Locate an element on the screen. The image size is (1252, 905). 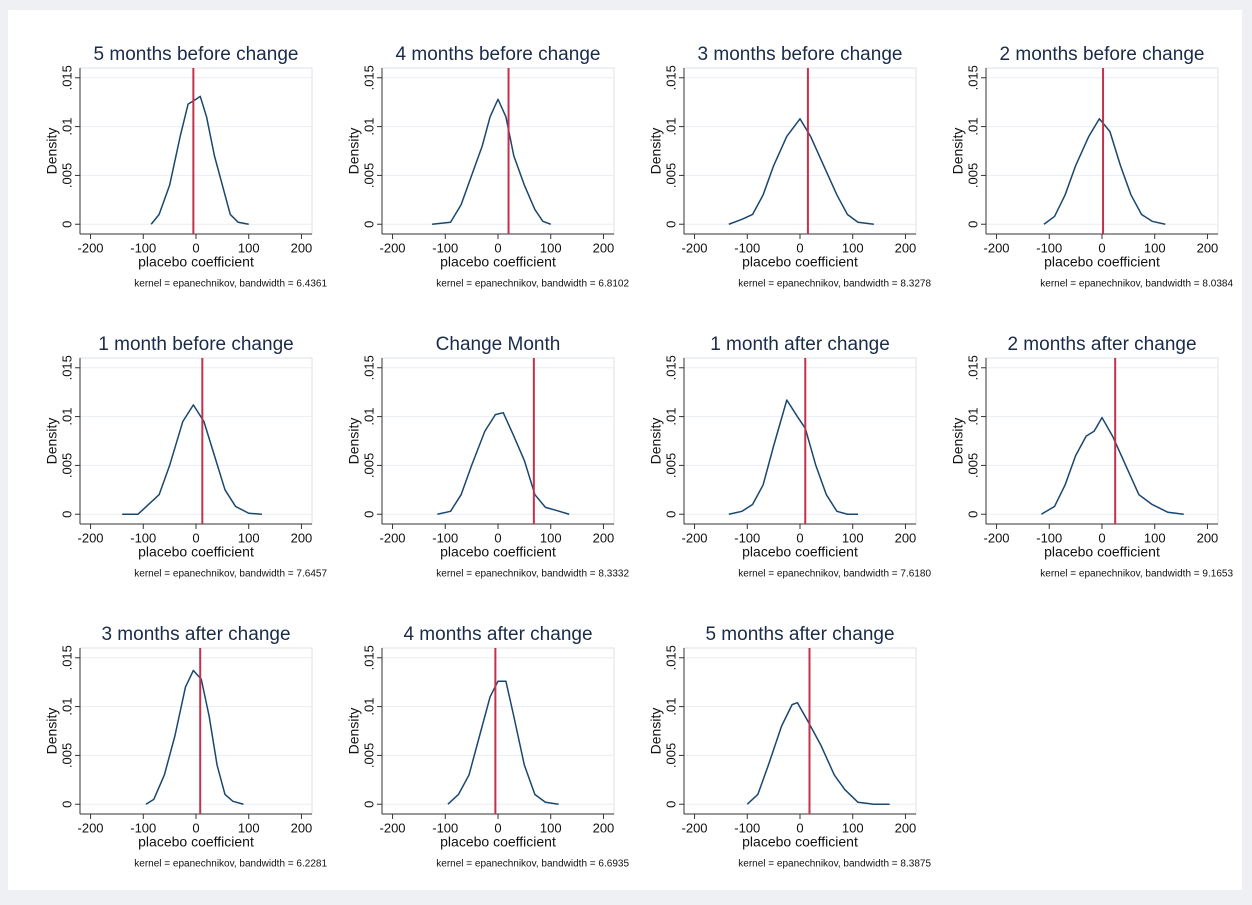
chart-title: 5 months before change is located at coordinates (196, 54).